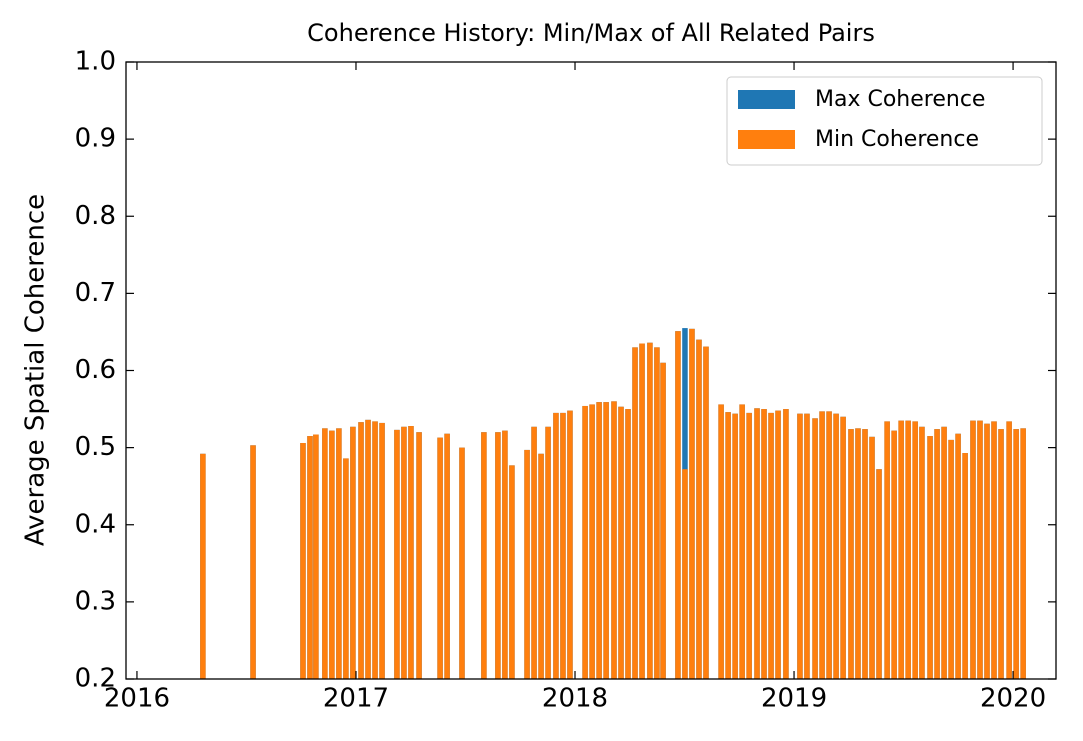 The width and height of the screenshot is (1083, 741). I want to click on y-tick-label: 0.6, so click(95, 370).